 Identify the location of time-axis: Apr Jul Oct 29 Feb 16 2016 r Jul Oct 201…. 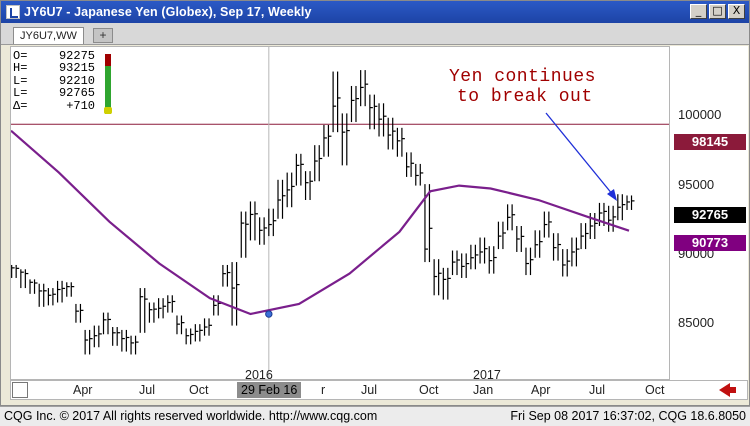
(379, 384).